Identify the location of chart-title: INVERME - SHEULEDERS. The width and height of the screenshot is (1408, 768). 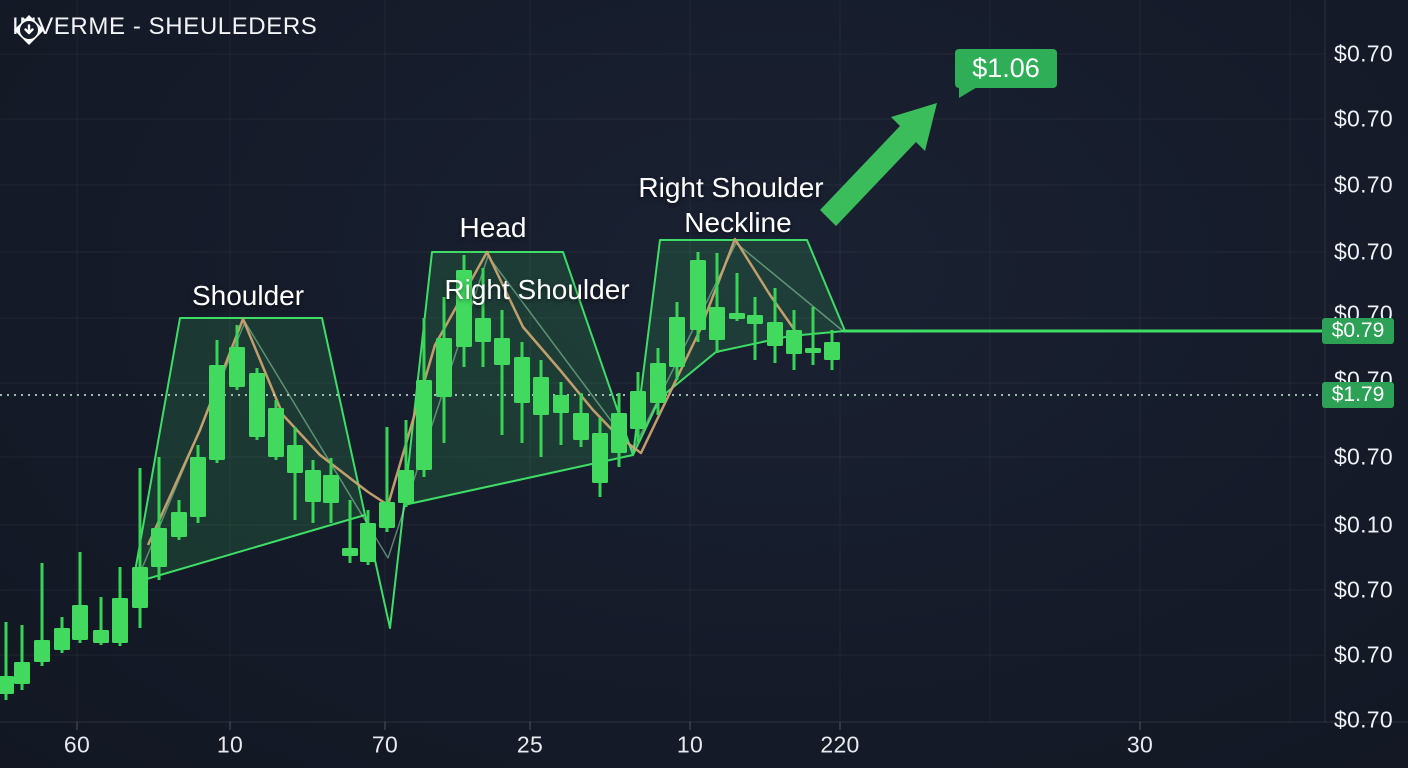
(165, 26).